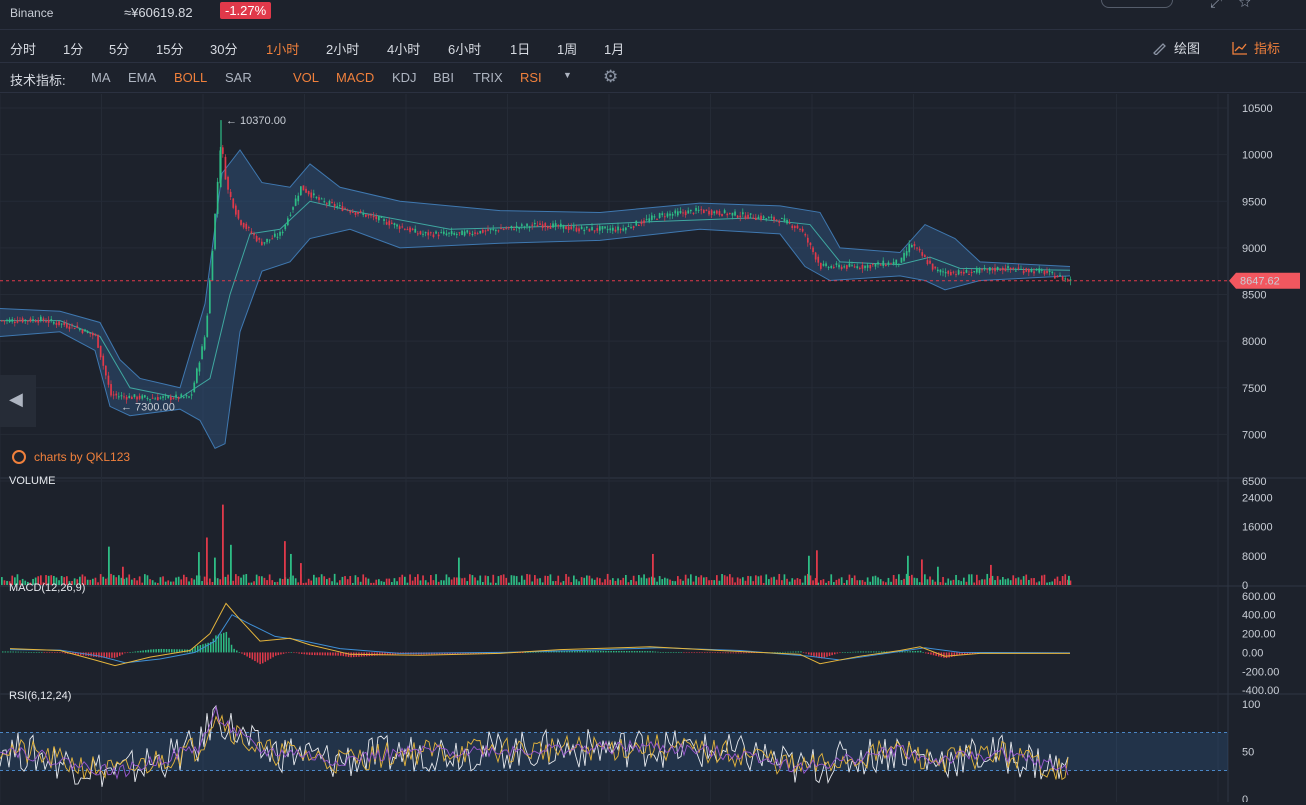 The width and height of the screenshot is (1306, 805). What do you see at coordinates (520, 49) in the screenshot?
I see `period-9: 1日` at bounding box center [520, 49].